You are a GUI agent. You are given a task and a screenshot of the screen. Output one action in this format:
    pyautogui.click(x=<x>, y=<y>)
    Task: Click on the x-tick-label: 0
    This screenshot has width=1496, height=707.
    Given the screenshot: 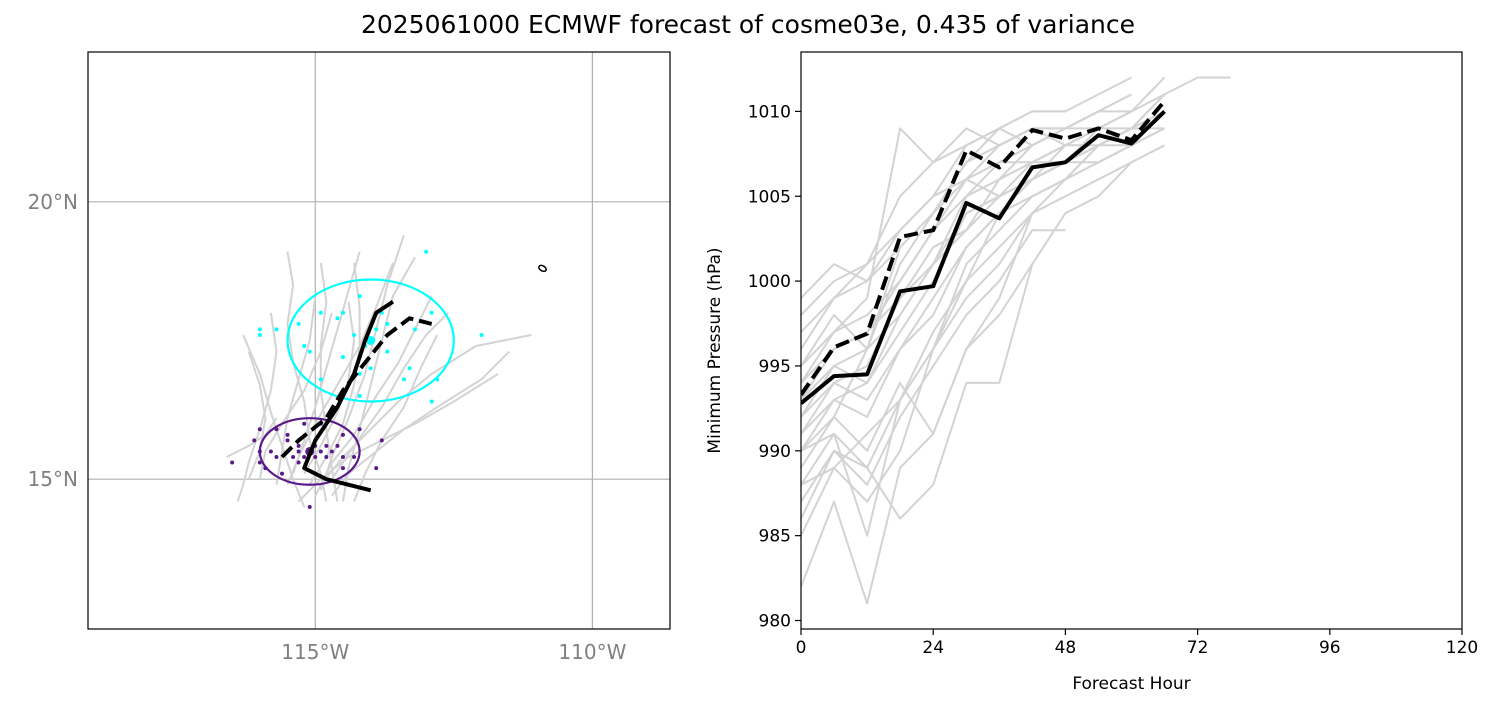 What is the action you would take?
    pyautogui.click(x=801, y=648)
    